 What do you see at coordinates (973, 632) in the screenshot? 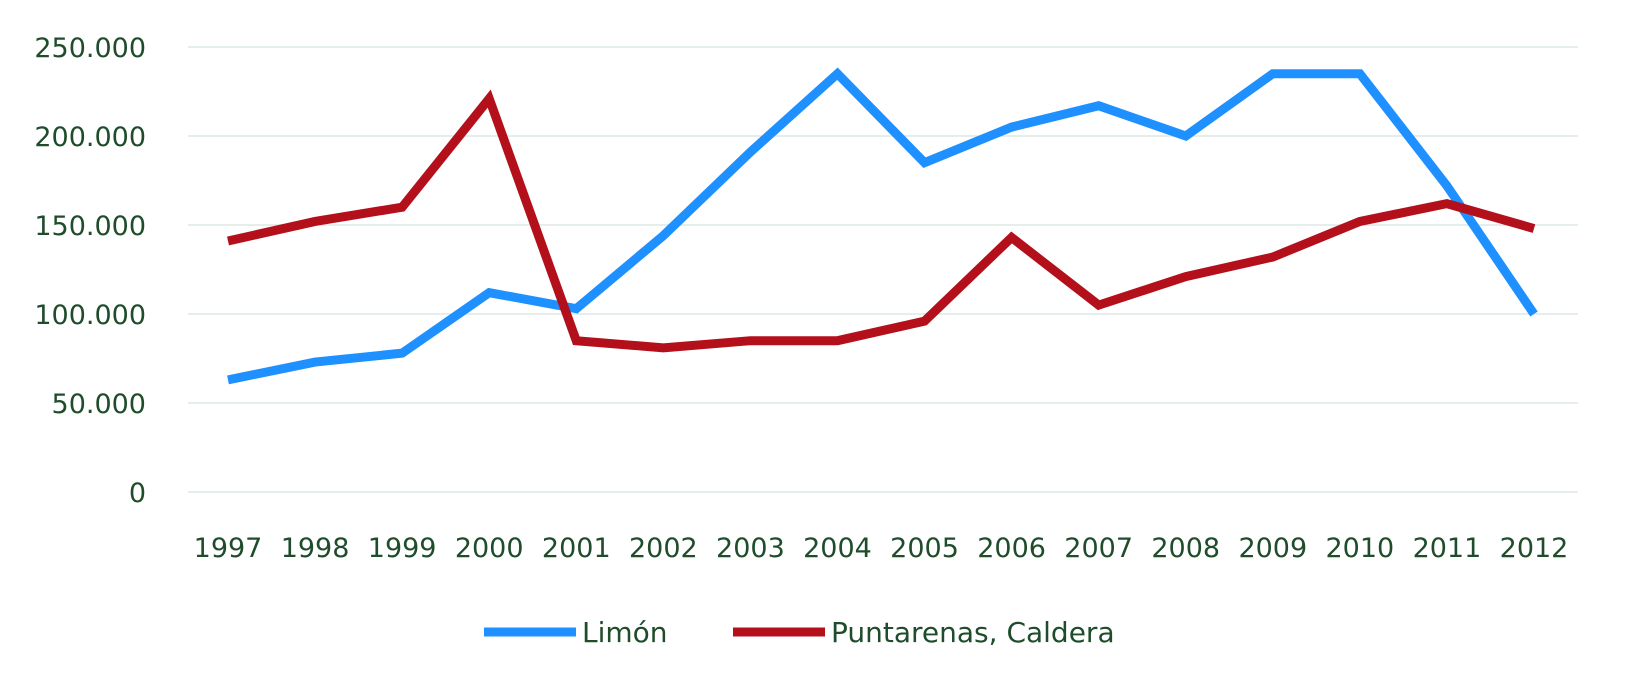
I see `legend-label: Puntarenas, Caldera` at bounding box center [973, 632].